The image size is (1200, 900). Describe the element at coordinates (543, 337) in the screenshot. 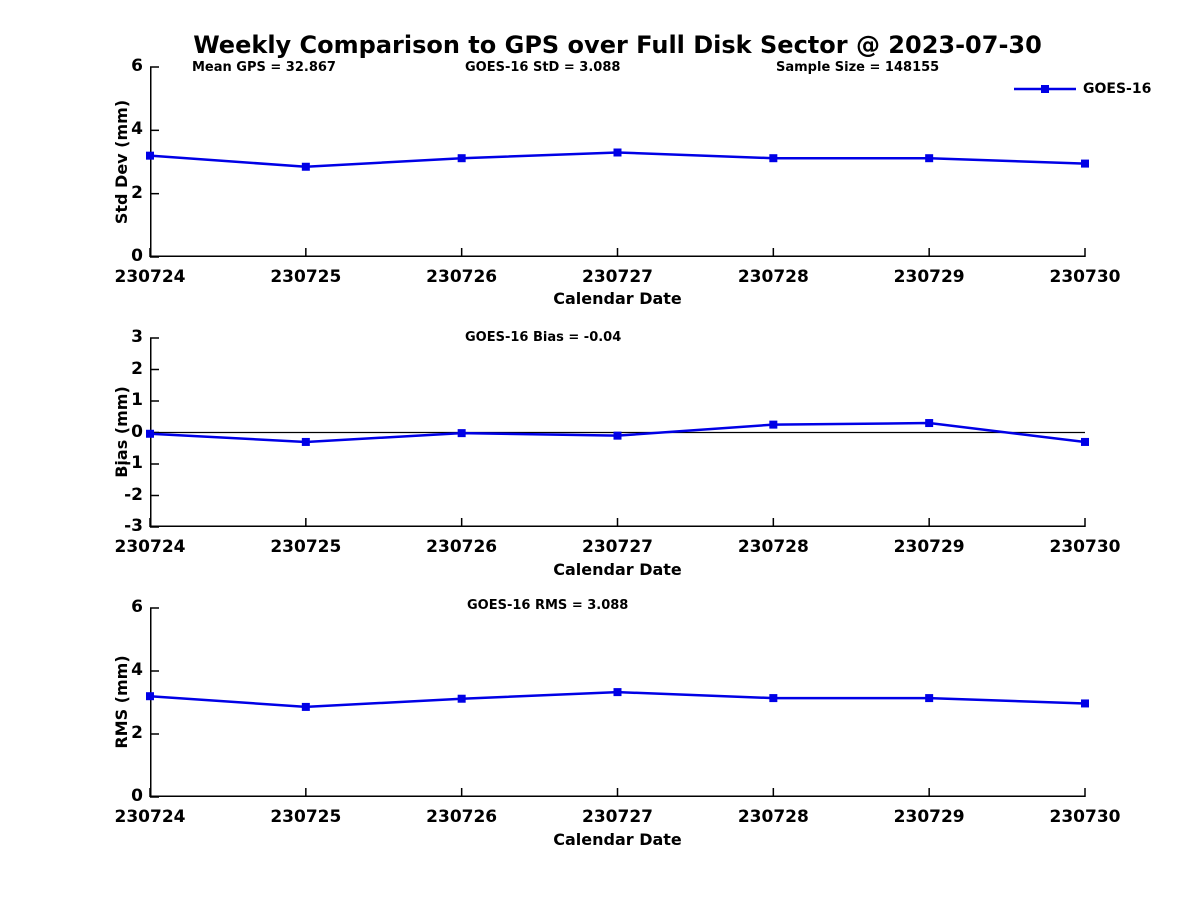

I see `subplot-bias-title: GOES-16 Bias = -0.04` at that location.